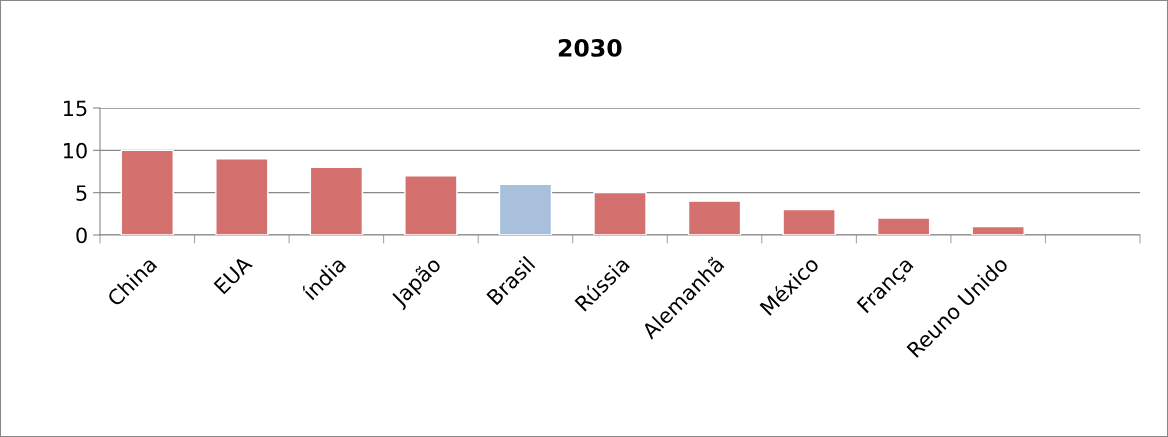  I want to click on y-tick-label: 10, so click(75, 150).